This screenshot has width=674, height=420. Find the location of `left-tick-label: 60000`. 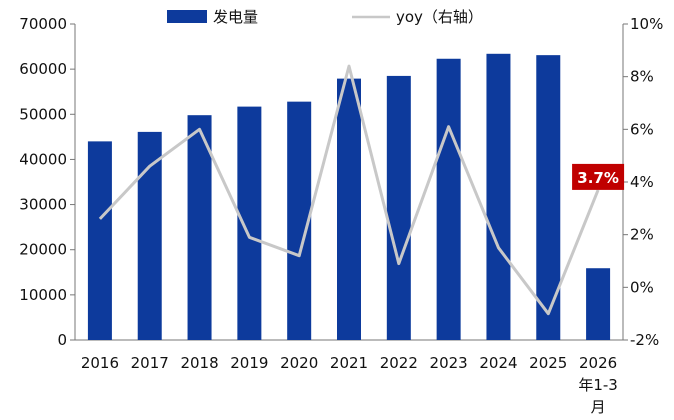

left-tick-label: 60000 is located at coordinates (43, 69).